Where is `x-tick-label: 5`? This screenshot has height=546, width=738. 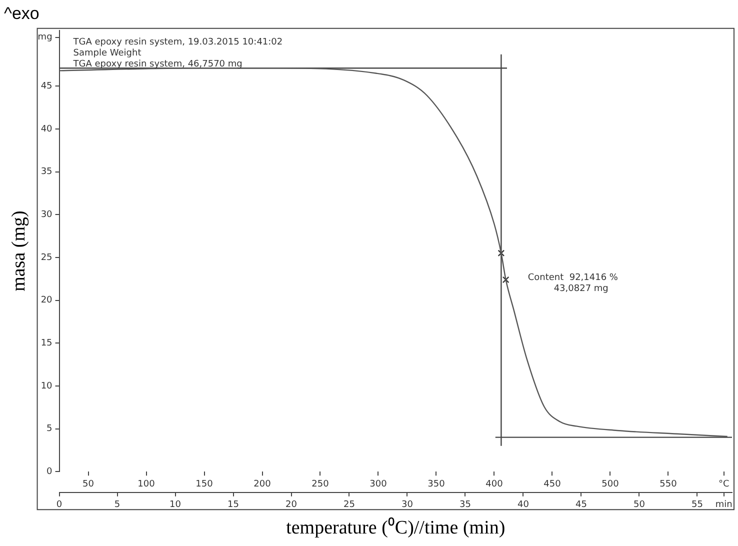
x-tick-label: 5 is located at coordinates (117, 505).